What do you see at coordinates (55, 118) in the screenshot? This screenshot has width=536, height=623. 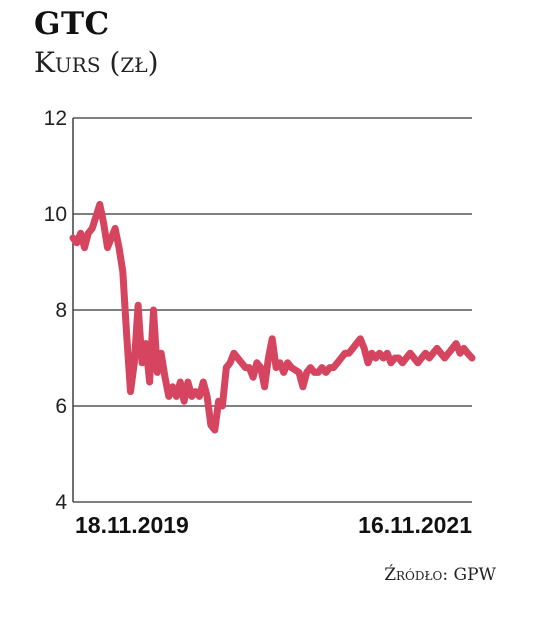 I see `y-tick-label: 12` at bounding box center [55, 118].